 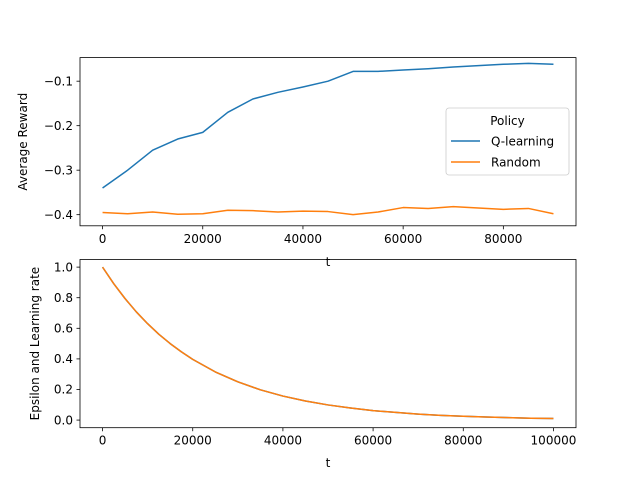 What do you see at coordinates (328, 262) in the screenshot?
I see `top-x-axis-label: t` at bounding box center [328, 262].